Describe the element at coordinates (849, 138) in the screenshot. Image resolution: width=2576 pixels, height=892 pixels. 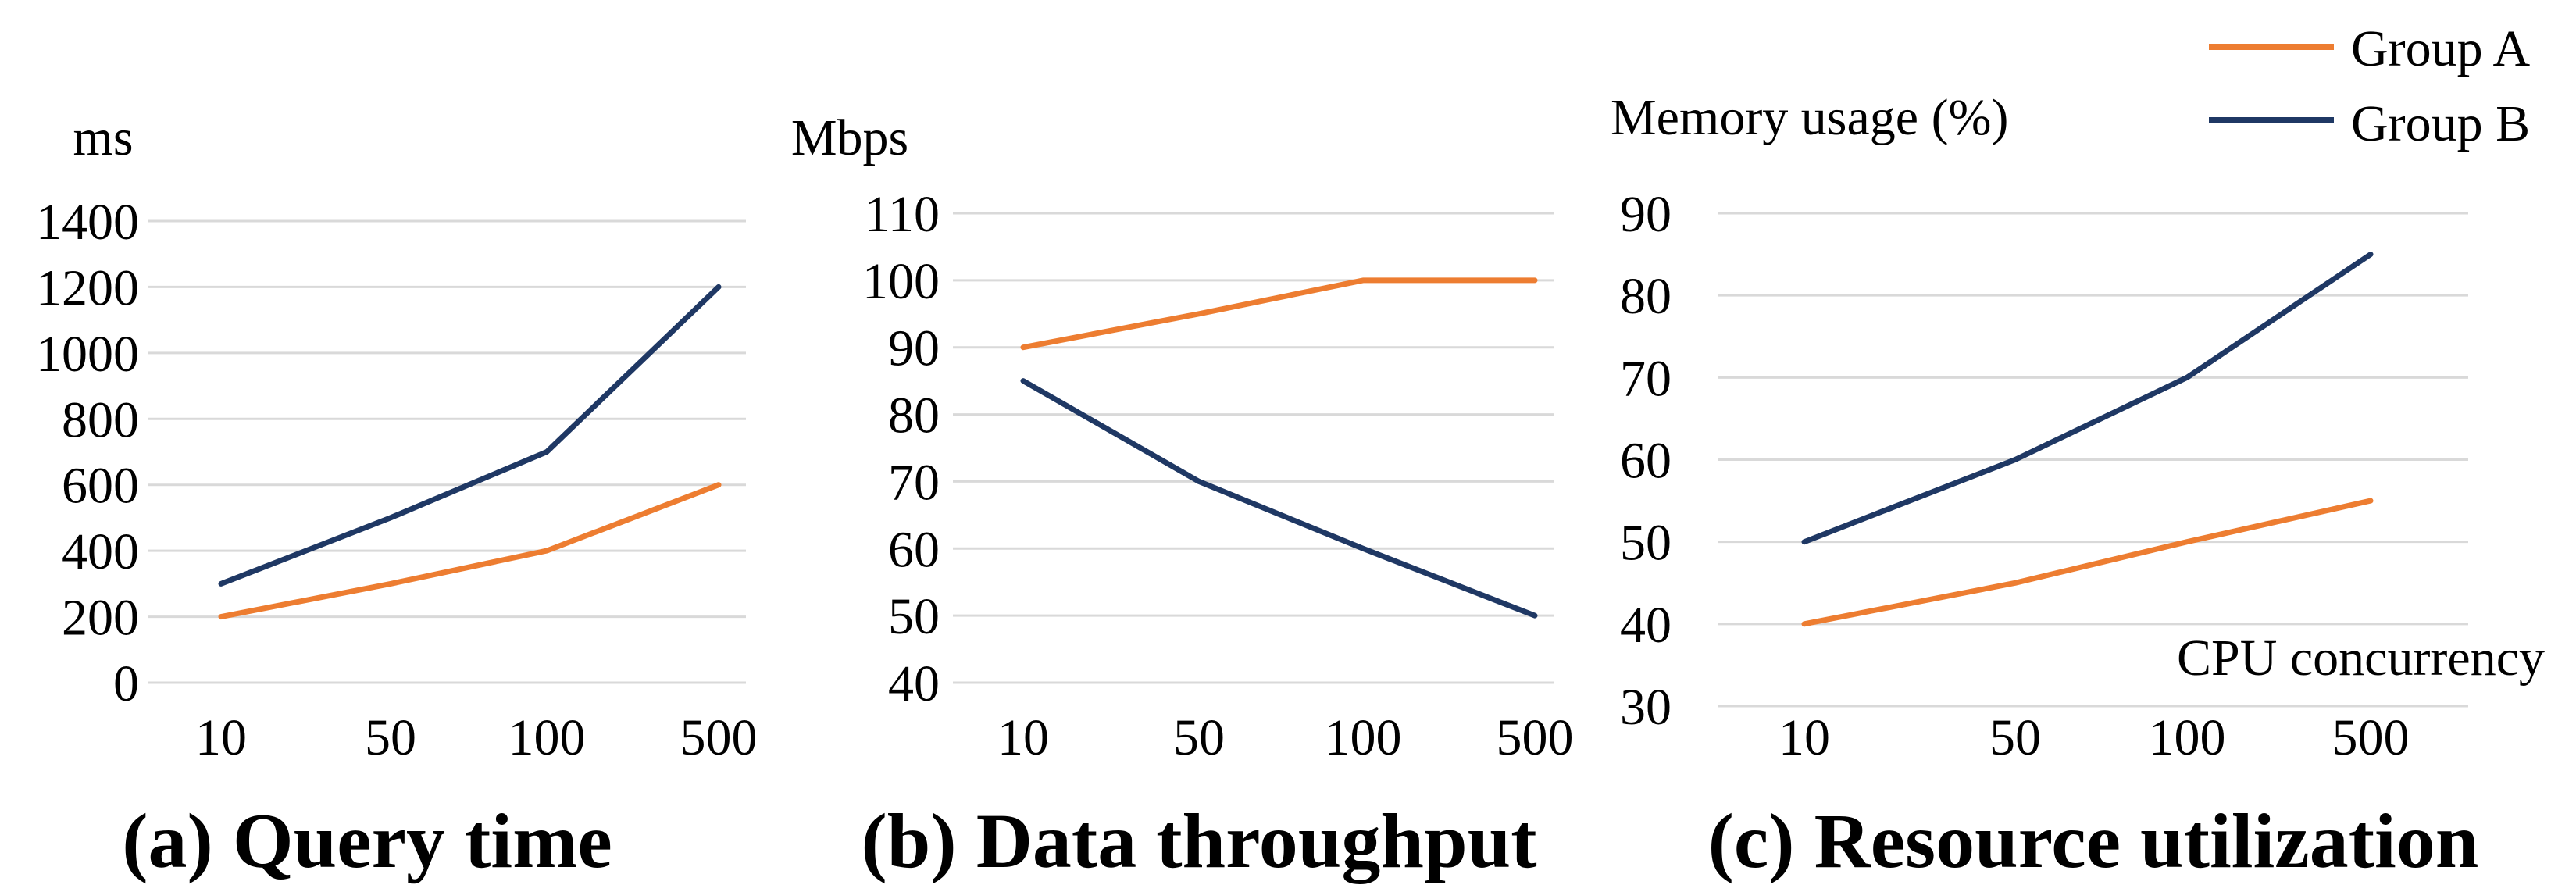
I see `y-axis-label: Mbps` at that location.